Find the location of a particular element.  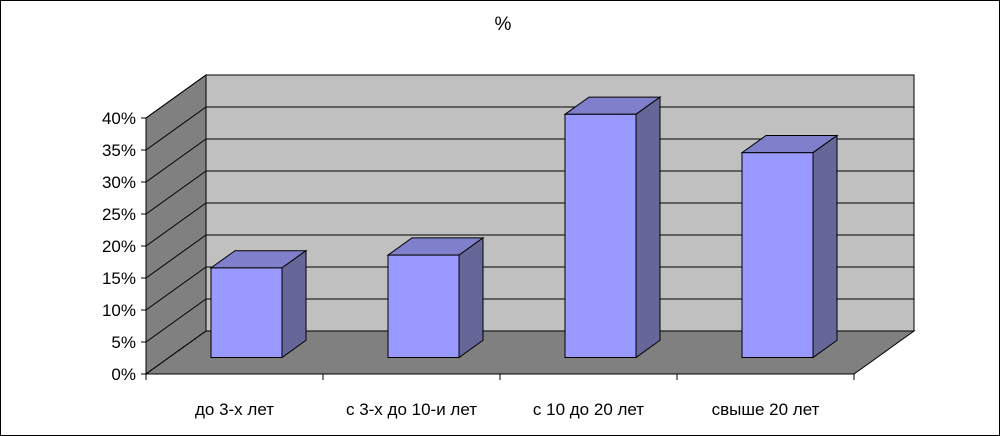

chart-title: % is located at coordinates (503, 24).